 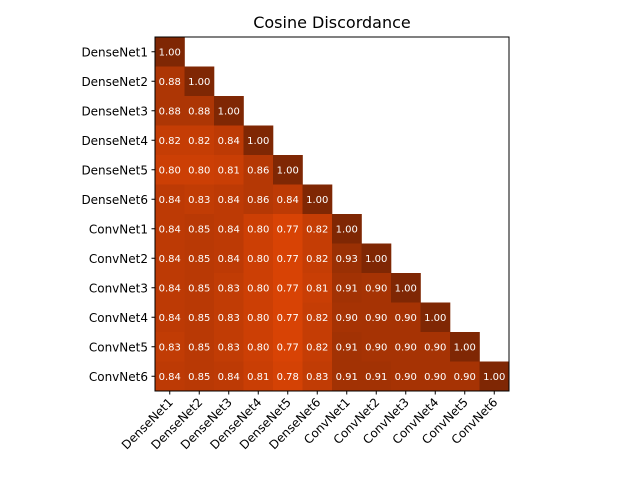 I want to click on y-tick-label: DenseNet5, so click(x=114, y=170).